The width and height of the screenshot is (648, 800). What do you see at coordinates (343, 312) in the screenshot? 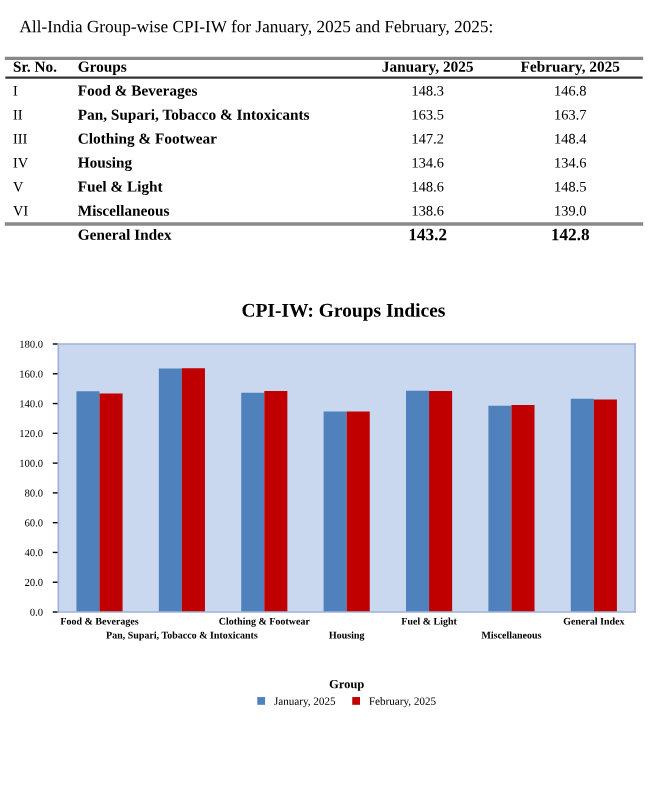
I see `chart-title: CPI-IW: Groups Indices` at bounding box center [343, 312].